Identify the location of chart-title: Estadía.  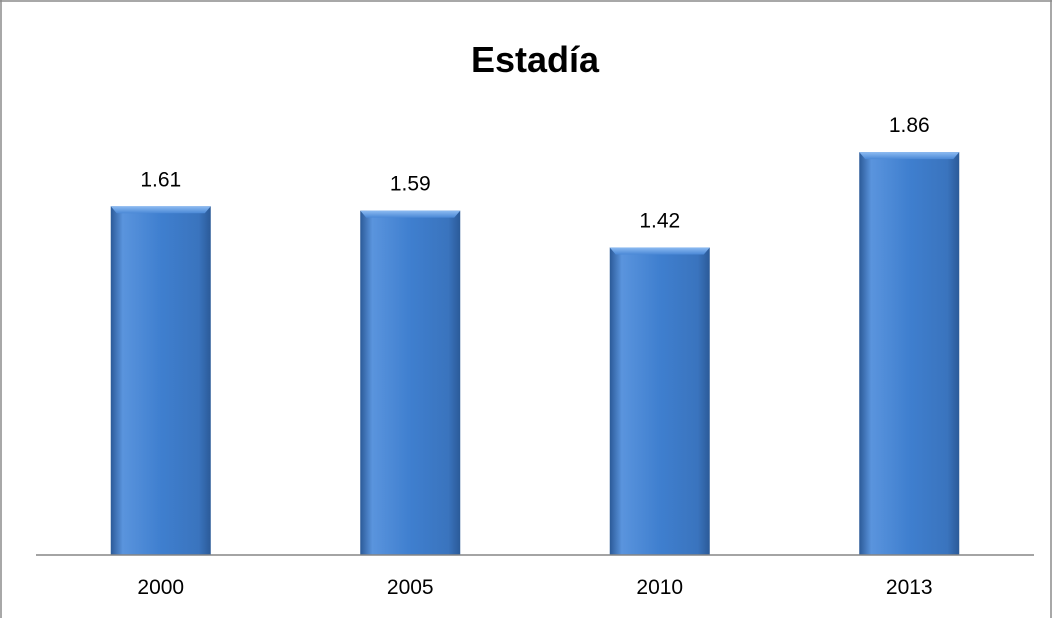
(535, 59).